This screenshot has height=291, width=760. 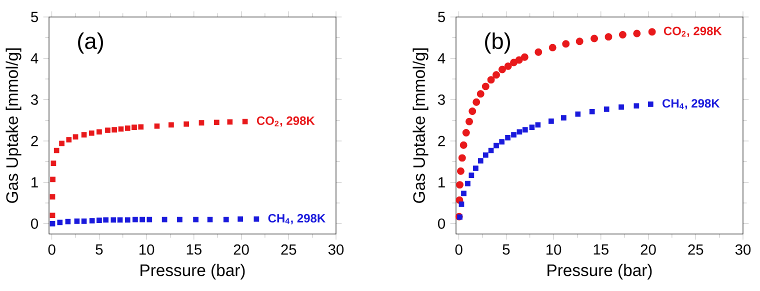 What do you see at coordinates (497, 43) in the screenshot?
I see `annotation: (b)` at bounding box center [497, 43].